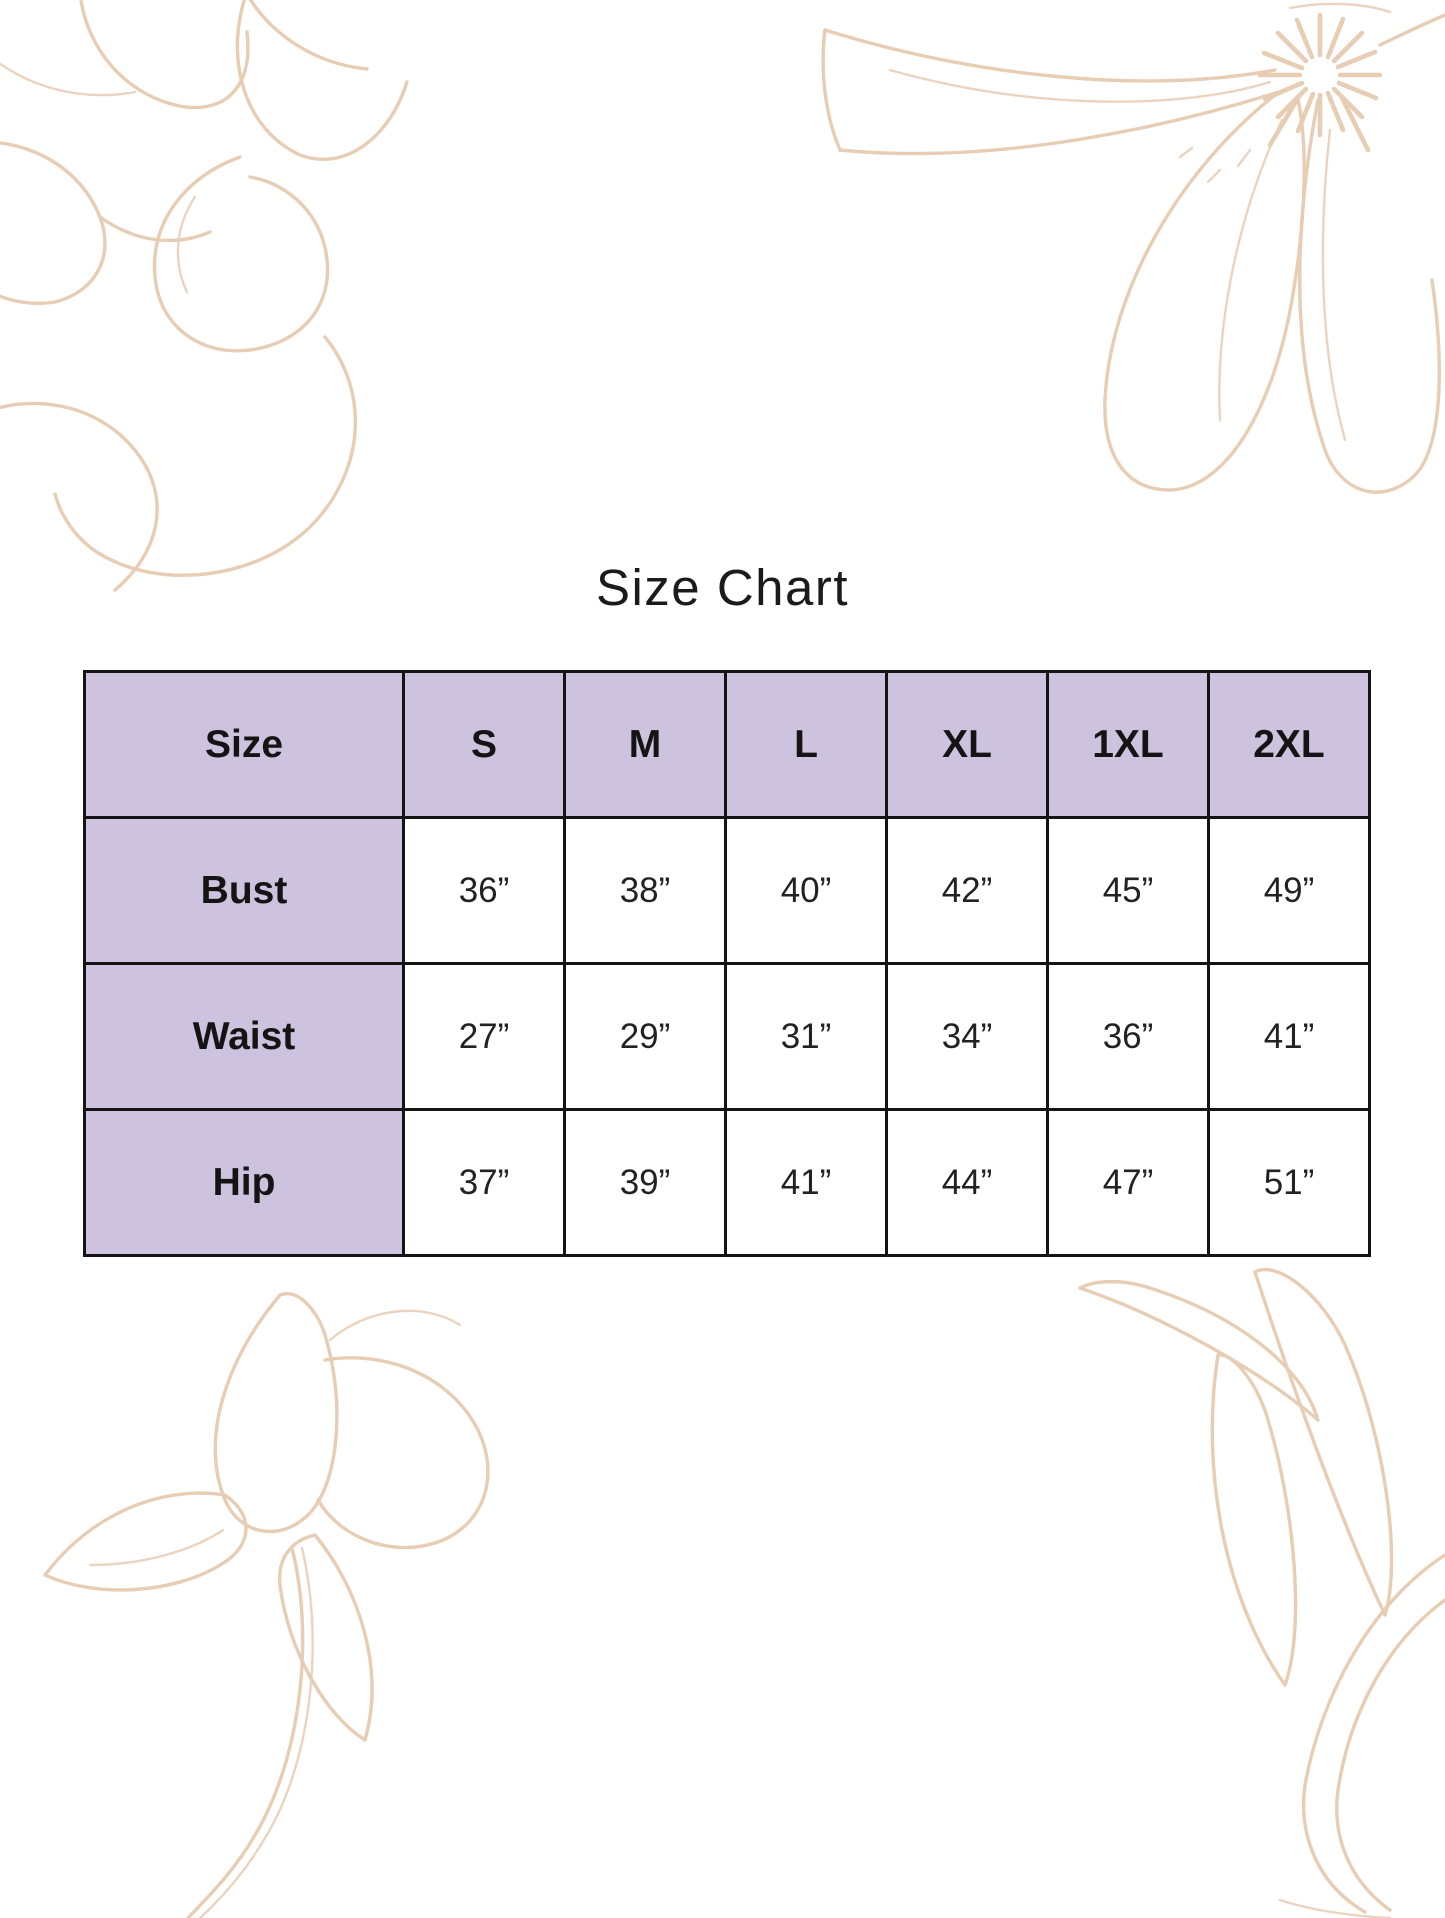  Describe the element at coordinates (1128, 1036) in the screenshot. I see `cell-waist-1xl: 36”` at that location.